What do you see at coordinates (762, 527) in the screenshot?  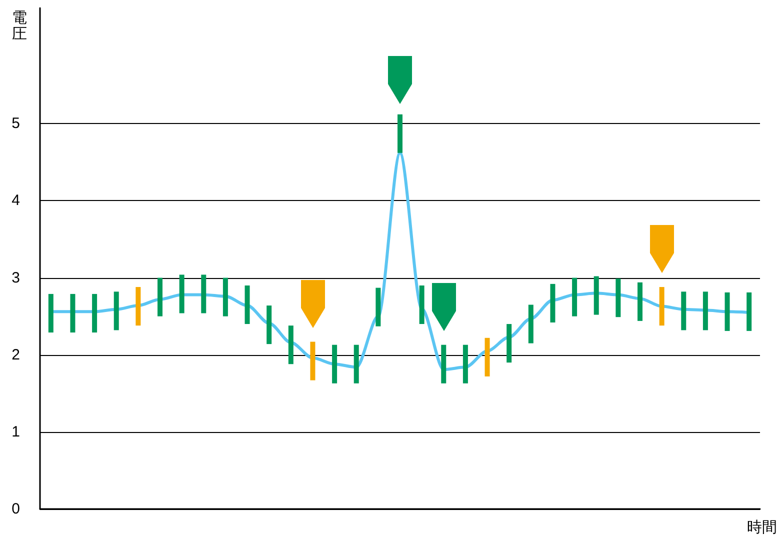 I see `x-axis-title: 時間` at bounding box center [762, 527].